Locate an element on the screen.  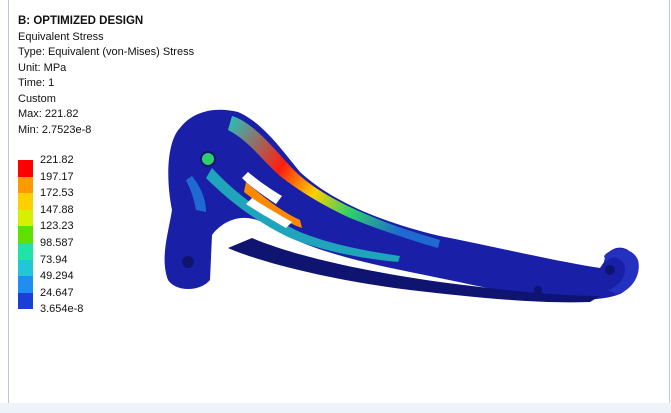
legend-label: 98.587 is located at coordinates (57, 242).